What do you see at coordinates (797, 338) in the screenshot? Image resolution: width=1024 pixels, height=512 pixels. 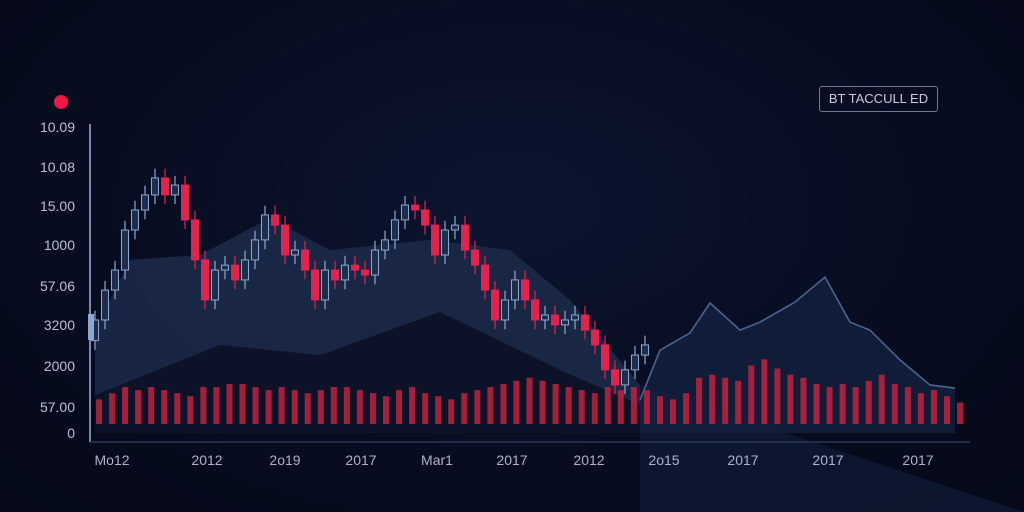 I see `area-outline-line` at bounding box center [797, 338].